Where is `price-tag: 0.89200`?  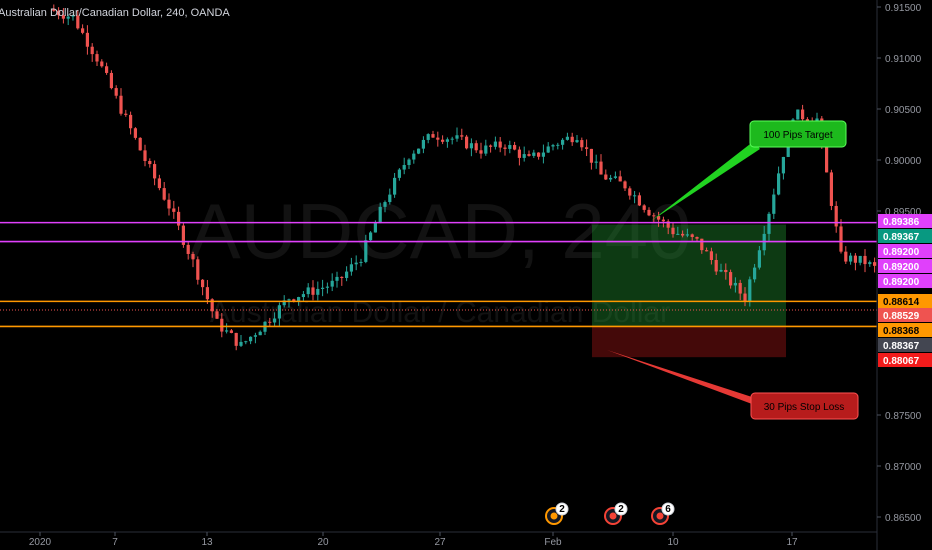 price-tag: 0.89200 is located at coordinates (905, 266).